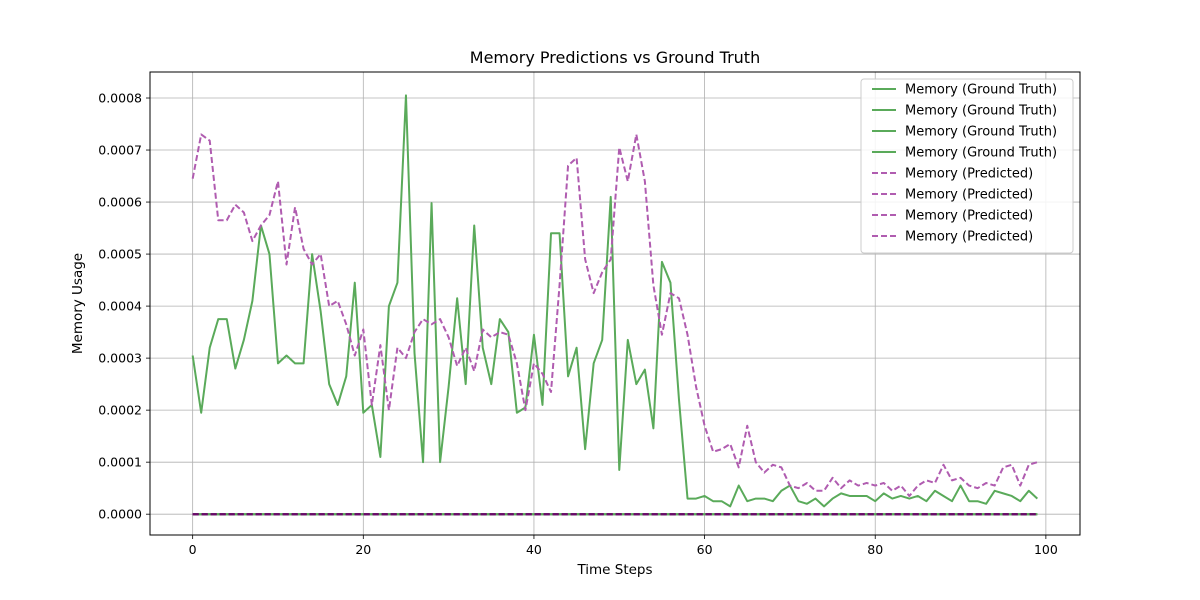 The width and height of the screenshot is (1200, 600). What do you see at coordinates (705, 549) in the screenshot?
I see `x-tick-label: 60` at bounding box center [705, 549].